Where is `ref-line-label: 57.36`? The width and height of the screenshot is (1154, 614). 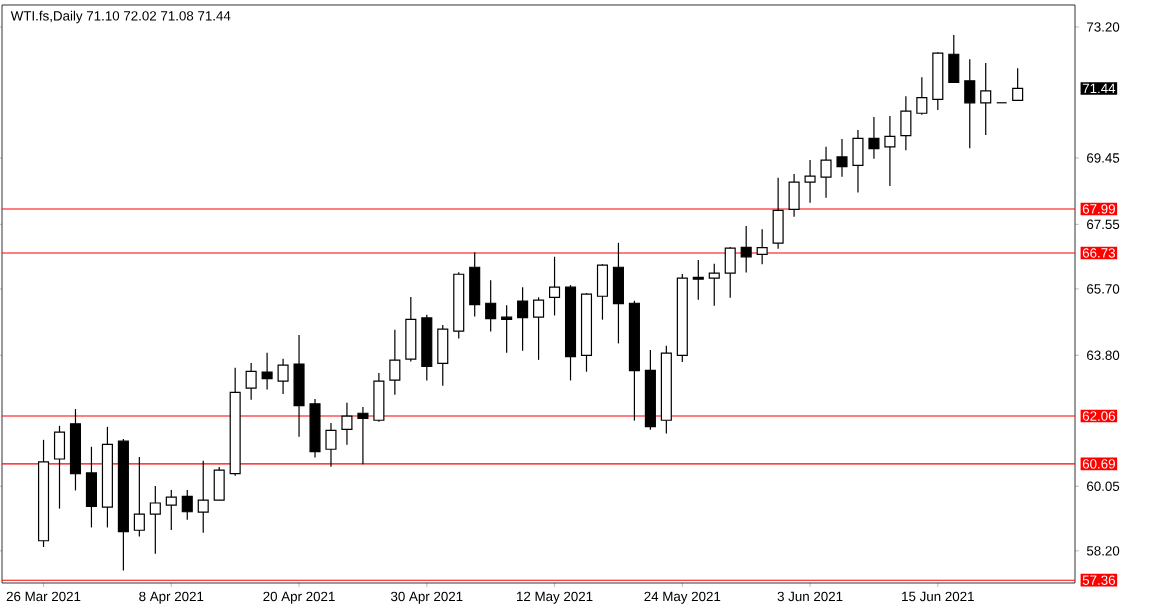
ref-line-label: 57.36 is located at coordinates (1098, 580).